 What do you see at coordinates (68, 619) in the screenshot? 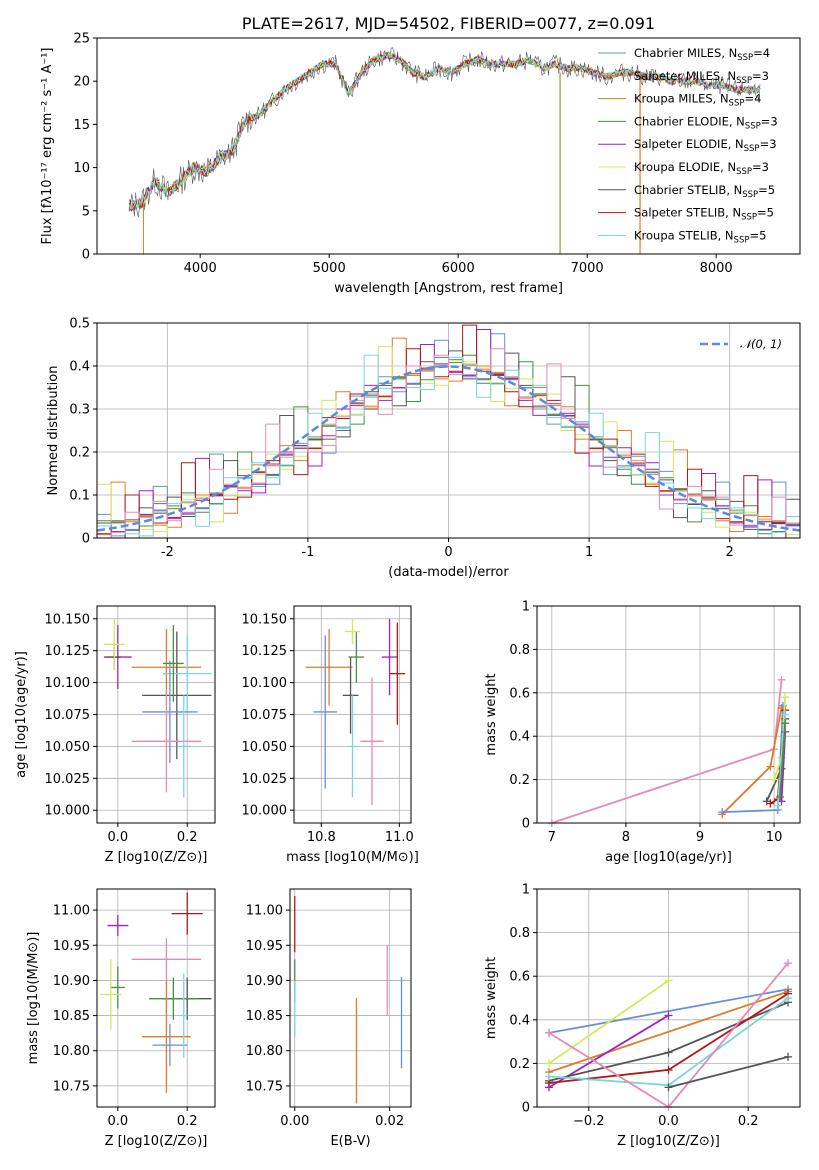
I see `y-tick-label: 10.150` at bounding box center [68, 619].